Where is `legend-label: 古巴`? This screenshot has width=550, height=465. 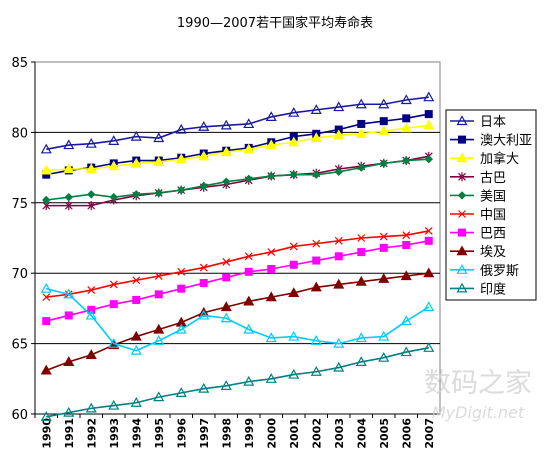 legend-label: 古巴 is located at coordinates (493, 178).